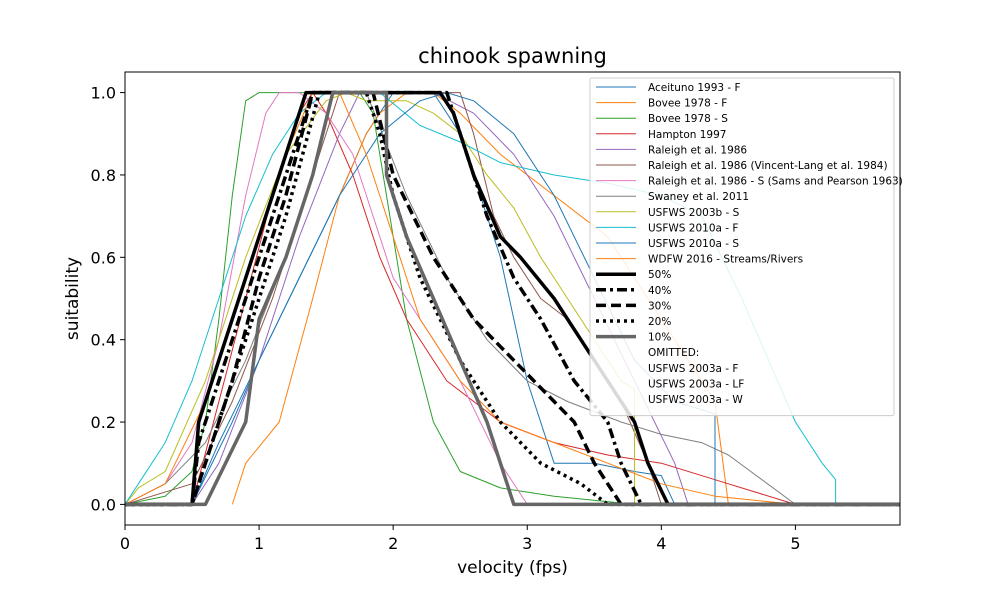 This screenshot has height=600, width=1000. What do you see at coordinates (695, 400) in the screenshot?
I see `legend-omitted-item: USFWS 2003a - W` at bounding box center [695, 400].